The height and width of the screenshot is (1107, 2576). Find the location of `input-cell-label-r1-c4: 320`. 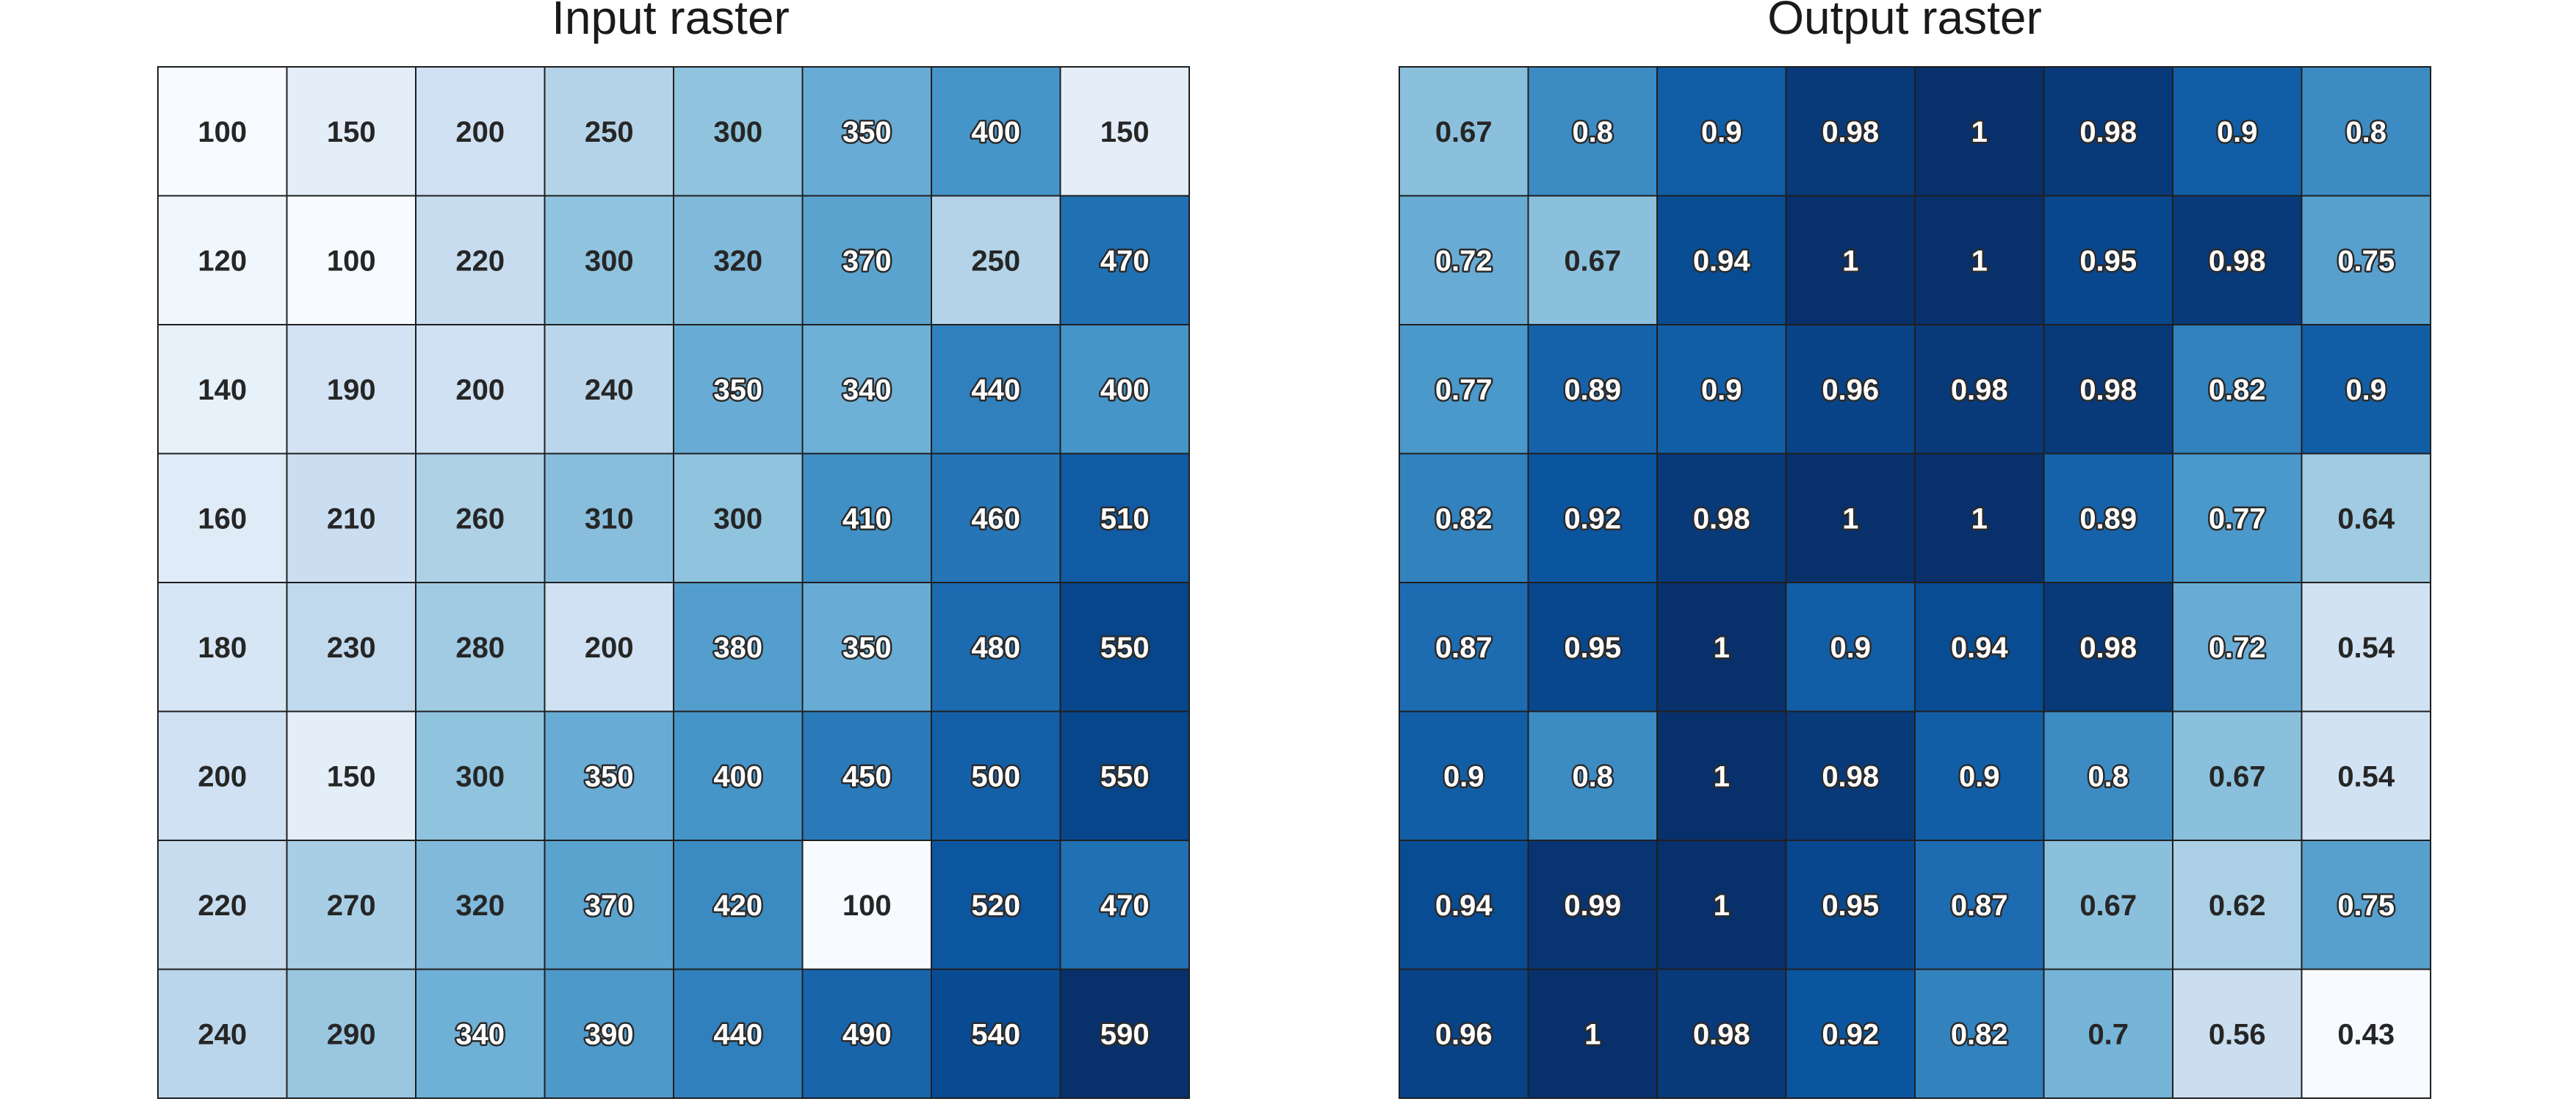

input-cell-label-r1-c4: 320 is located at coordinates (737, 261).